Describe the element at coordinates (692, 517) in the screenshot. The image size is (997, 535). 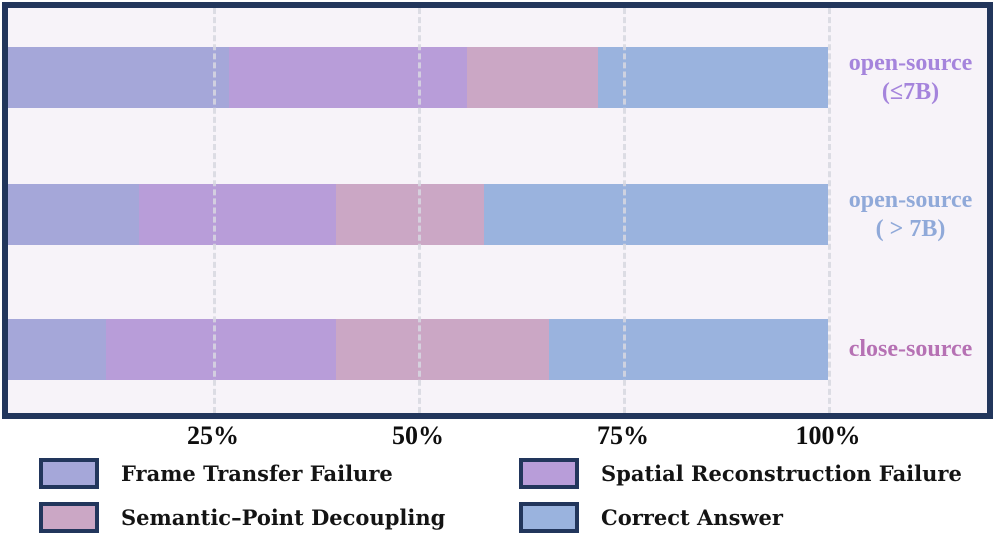
I see `legend-label: Correct Answer` at that location.